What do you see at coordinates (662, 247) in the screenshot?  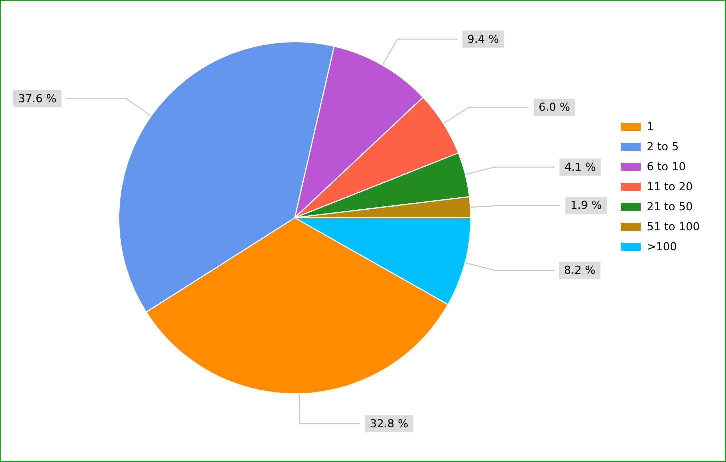 I see `legend-label: >100` at bounding box center [662, 247].